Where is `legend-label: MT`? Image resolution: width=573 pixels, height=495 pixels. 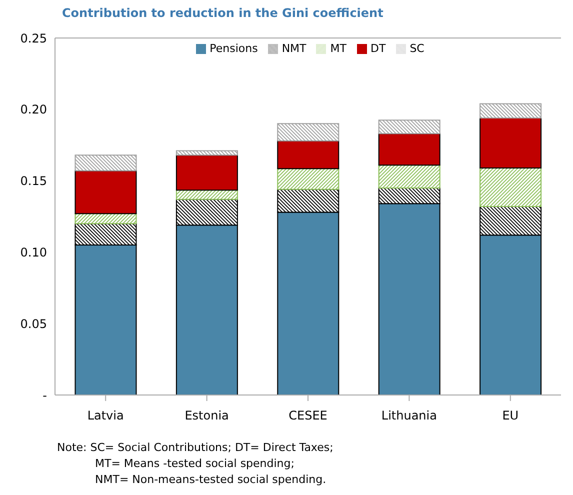 legend-label: MT is located at coordinates (338, 48).